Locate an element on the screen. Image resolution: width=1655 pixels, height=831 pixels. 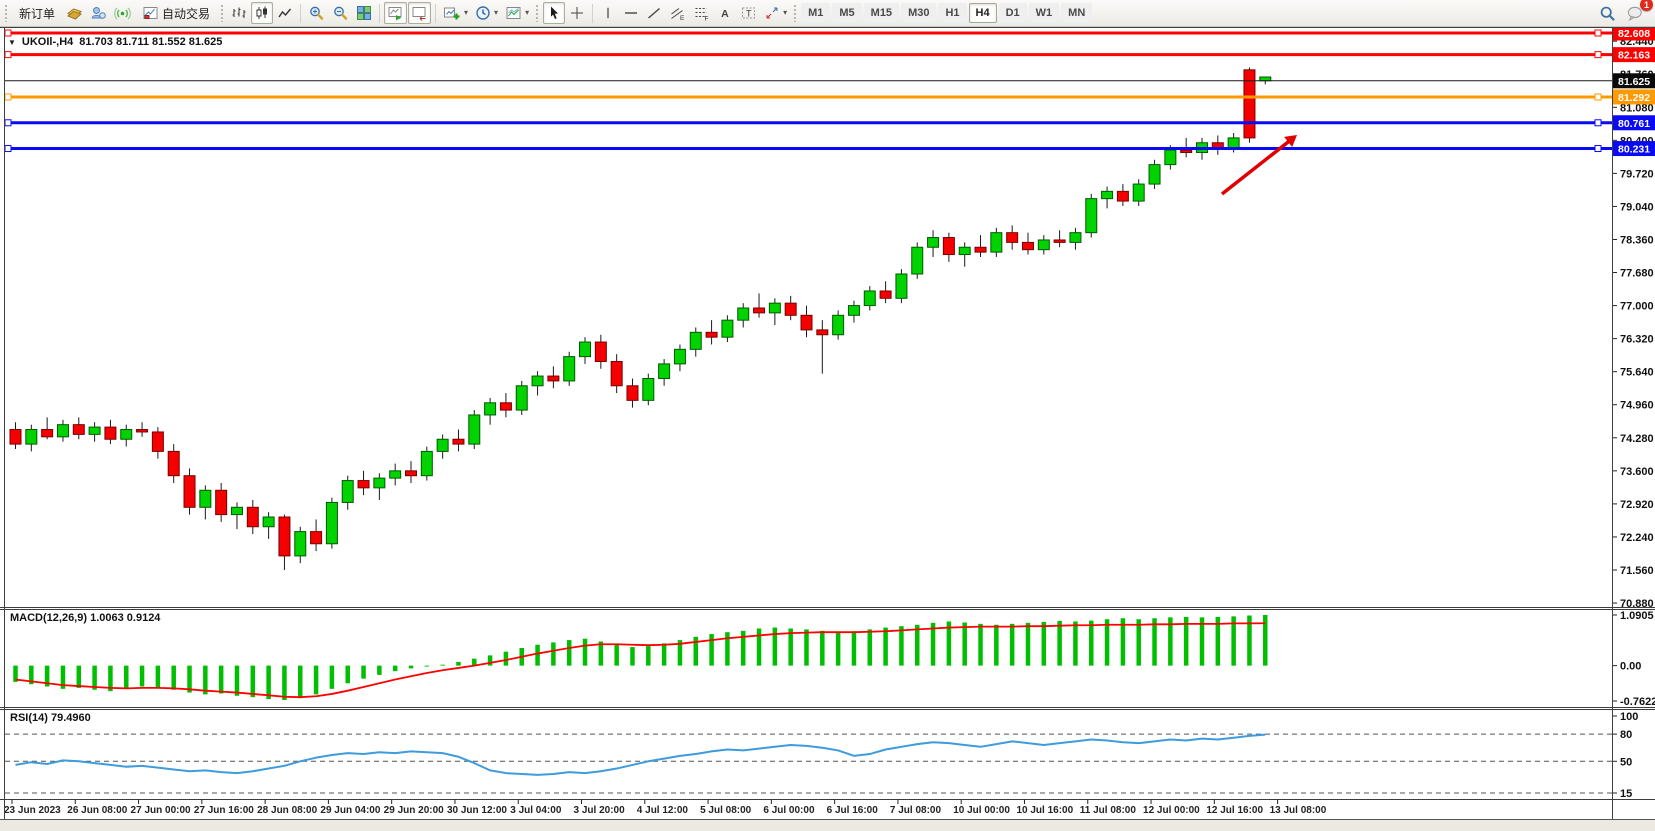
signals-button is located at coordinates (122, 13).